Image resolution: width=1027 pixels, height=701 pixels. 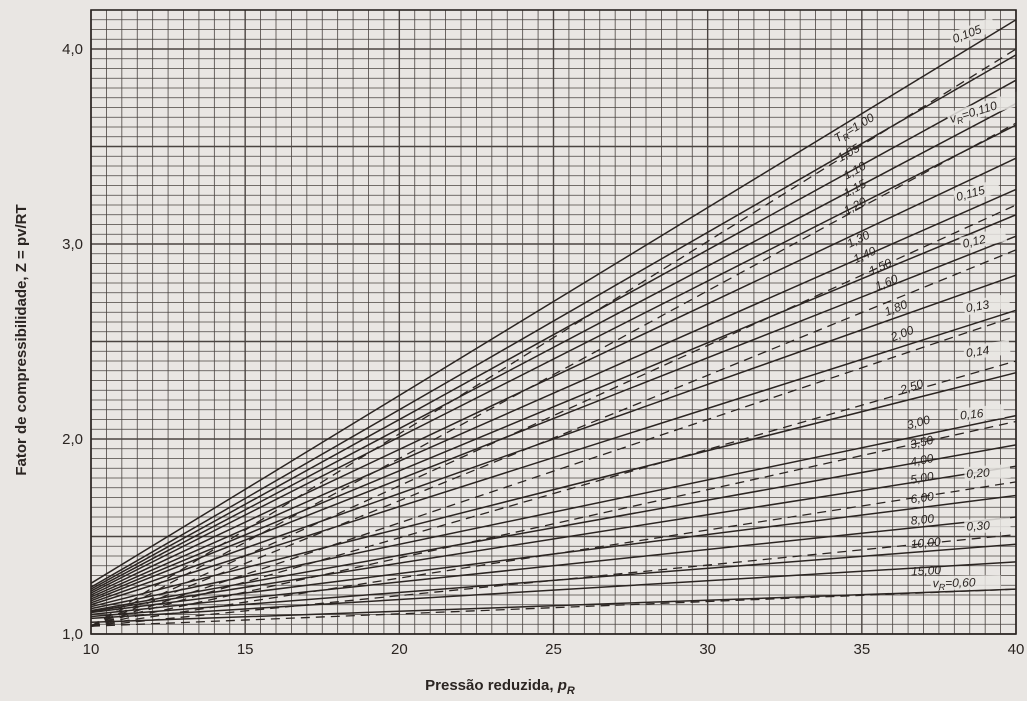 What do you see at coordinates (21, 339) in the screenshot?
I see `y-axis-title: Fator de compressibilidade, Z = pv/RT` at bounding box center [21, 339].